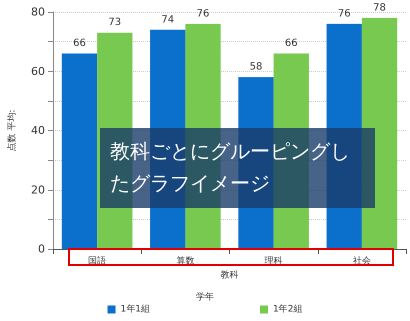  Describe the element at coordinates (230, 168) in the screenshot. I see `annotation: 教科ごとにグルーピングしたグラフイメージ` at that location.